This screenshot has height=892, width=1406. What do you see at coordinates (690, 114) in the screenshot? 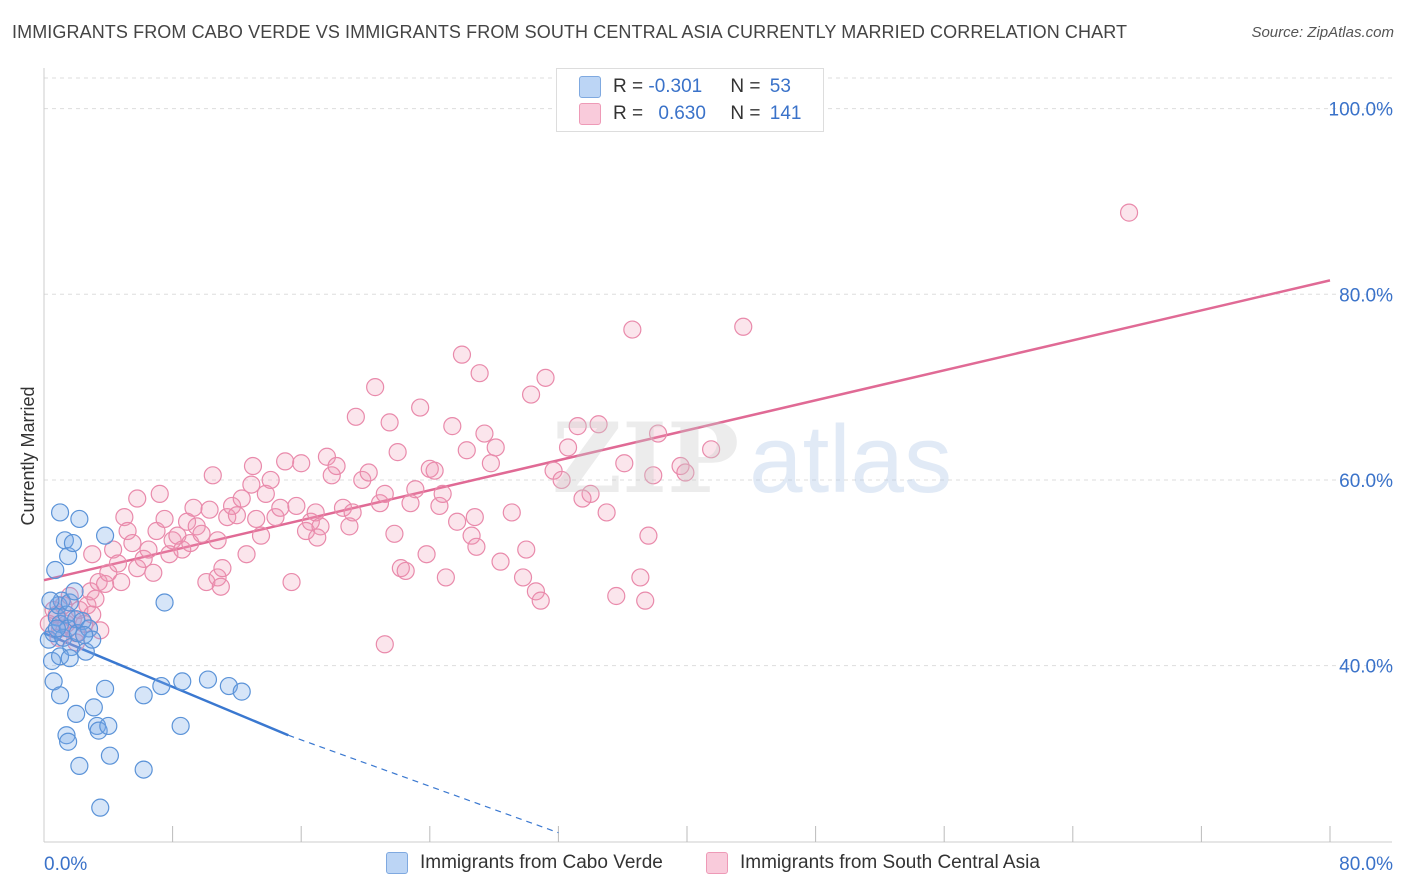
I see `legend-row-south-central-asia: R = 0.630 N = 141` at bounding box center [690, 114].